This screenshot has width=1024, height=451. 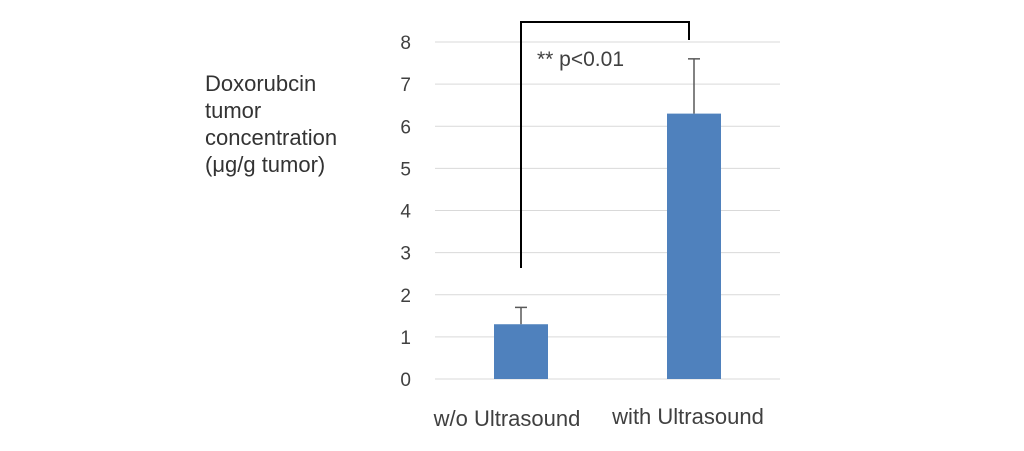 I want to click on y-tick-label-7: 7, so click(x=405, y=85).